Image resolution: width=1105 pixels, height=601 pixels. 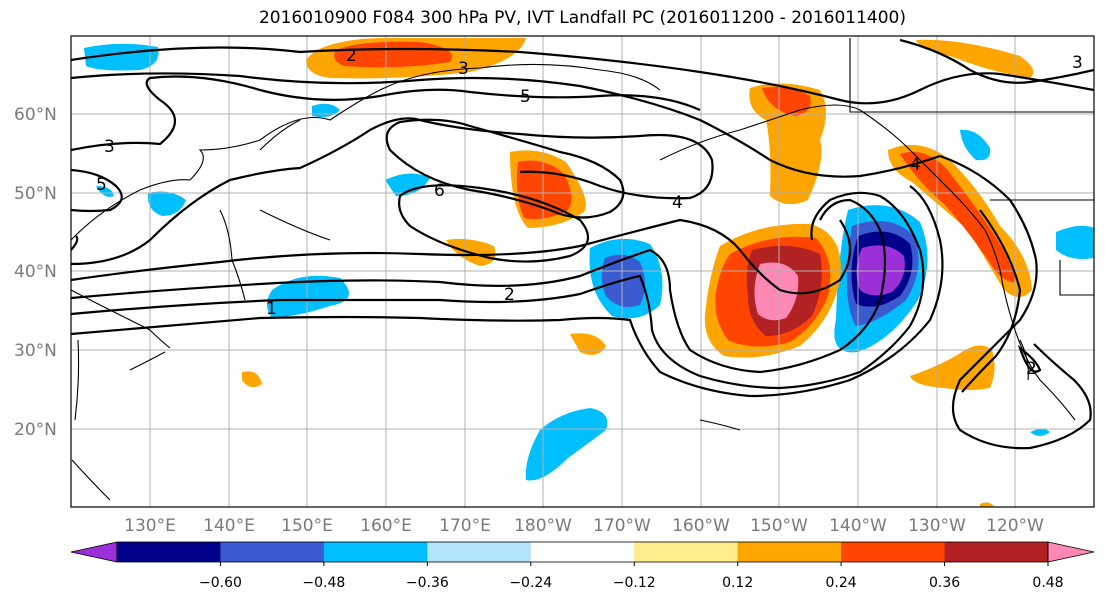 What do you see at coordinates (701, 526) in the screenshot?
I see `lon-label: 160°W` at bounding box center [701, 526].